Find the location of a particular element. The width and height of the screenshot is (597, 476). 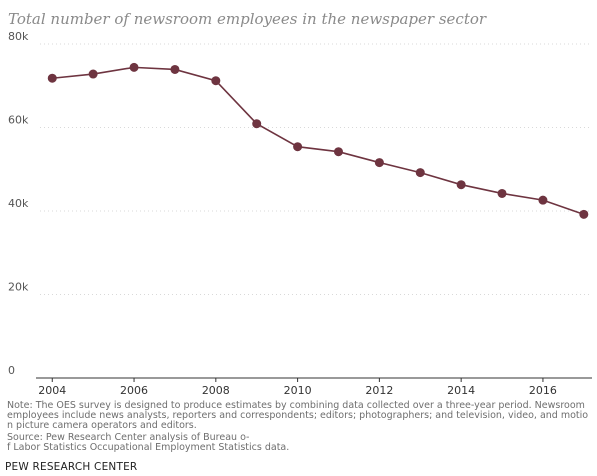

y-tick-label: 60k is located at coordinates (18, 120).